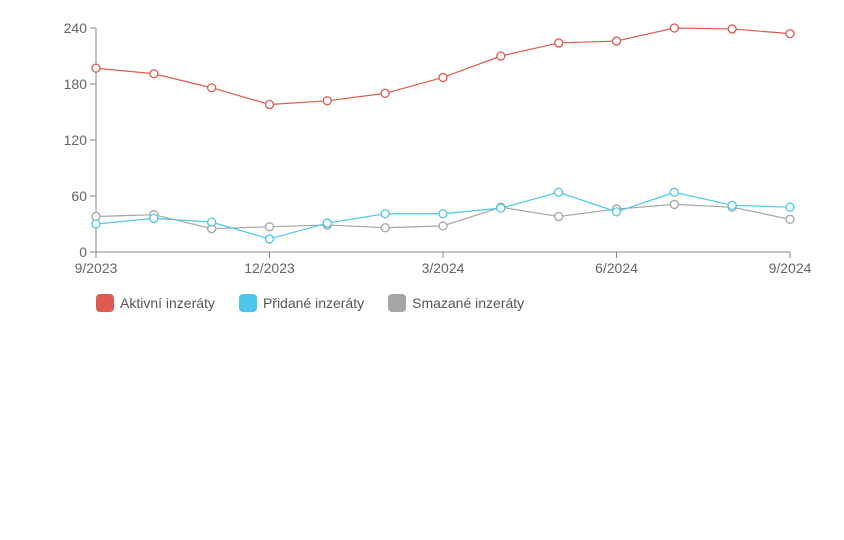  Describe the element at coordinates (96, 268) in the screenshot. I see `x-tick-label: 9/2023` at that location.